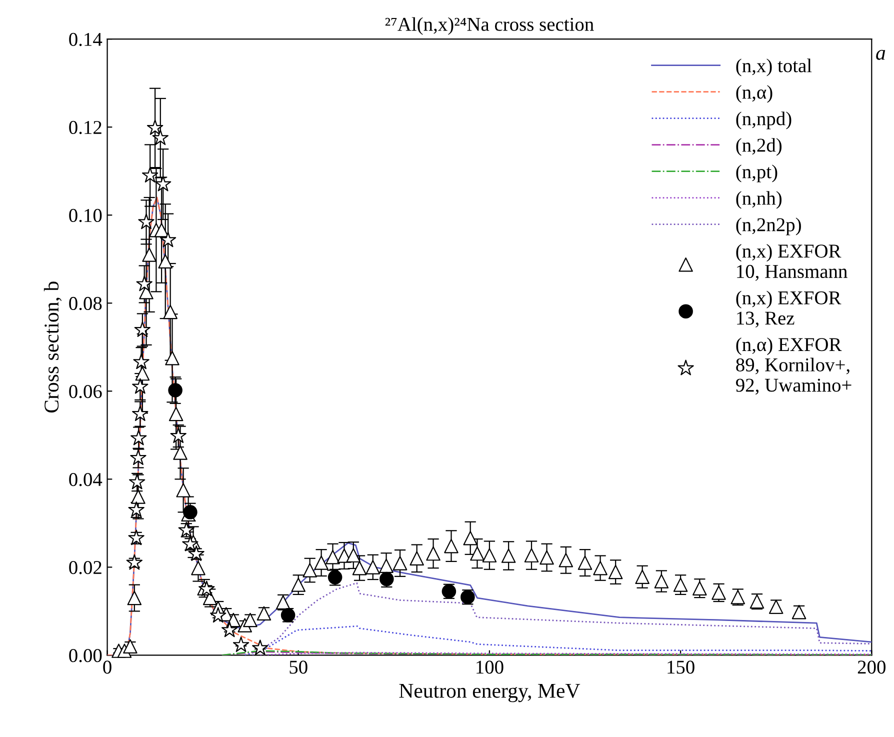 This screenshot has height=737, width=894. What do you see at coordinates (764, 121) in the screenshot?
I see `legend-label: (n,npd)` at bounding box center [764, 121].